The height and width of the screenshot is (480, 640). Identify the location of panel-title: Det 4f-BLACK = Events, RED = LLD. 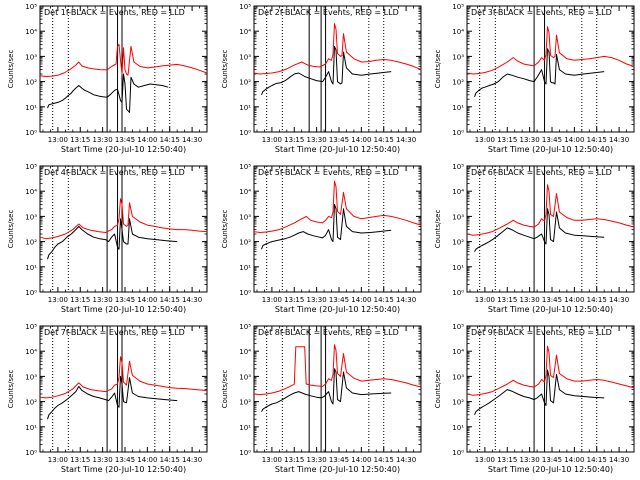
(114, 172).